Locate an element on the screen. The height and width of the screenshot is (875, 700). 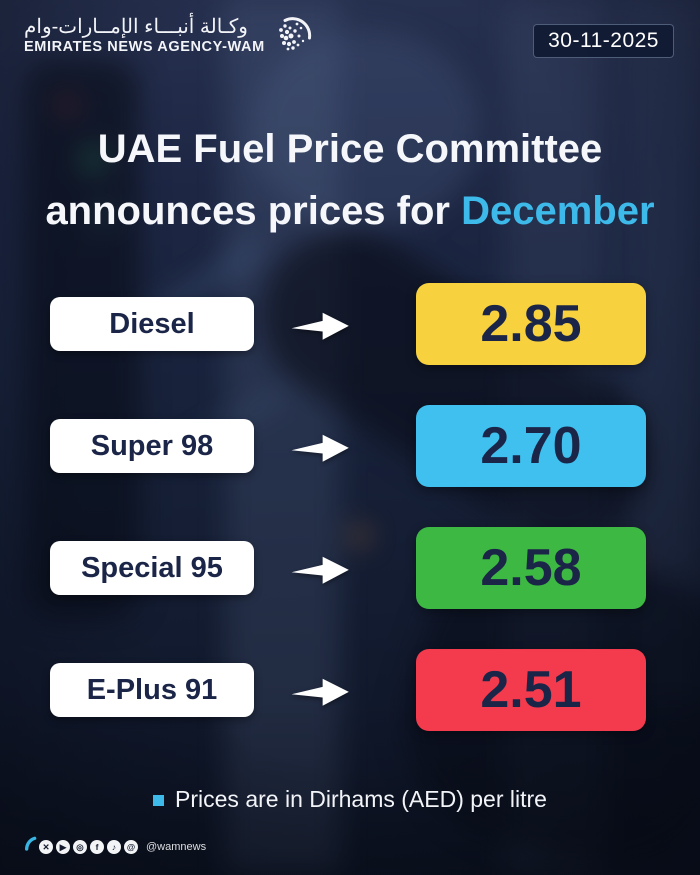
date-badge: 30-11-2025 is located at coordinates (603, 41).